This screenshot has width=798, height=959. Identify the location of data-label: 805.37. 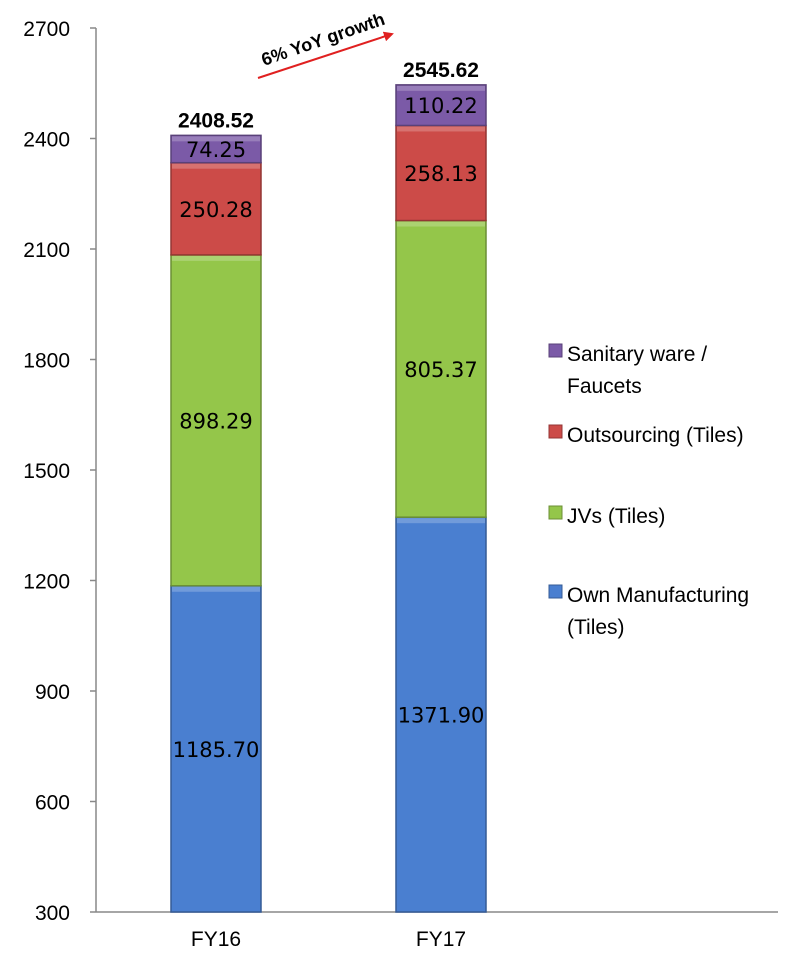
(440, 370).